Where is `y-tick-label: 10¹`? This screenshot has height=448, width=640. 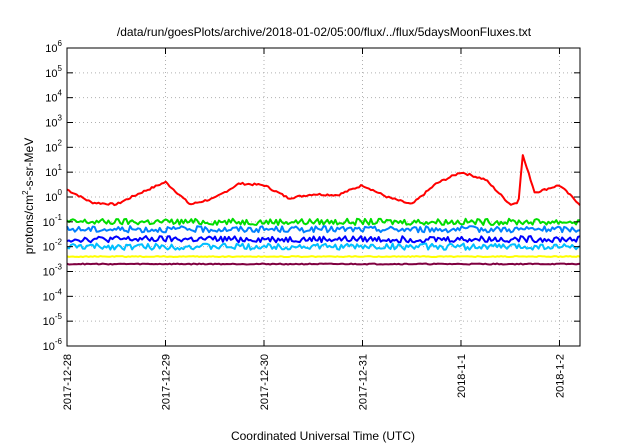 y-tick-label: 10¹ is located at coordinates (53, 171).